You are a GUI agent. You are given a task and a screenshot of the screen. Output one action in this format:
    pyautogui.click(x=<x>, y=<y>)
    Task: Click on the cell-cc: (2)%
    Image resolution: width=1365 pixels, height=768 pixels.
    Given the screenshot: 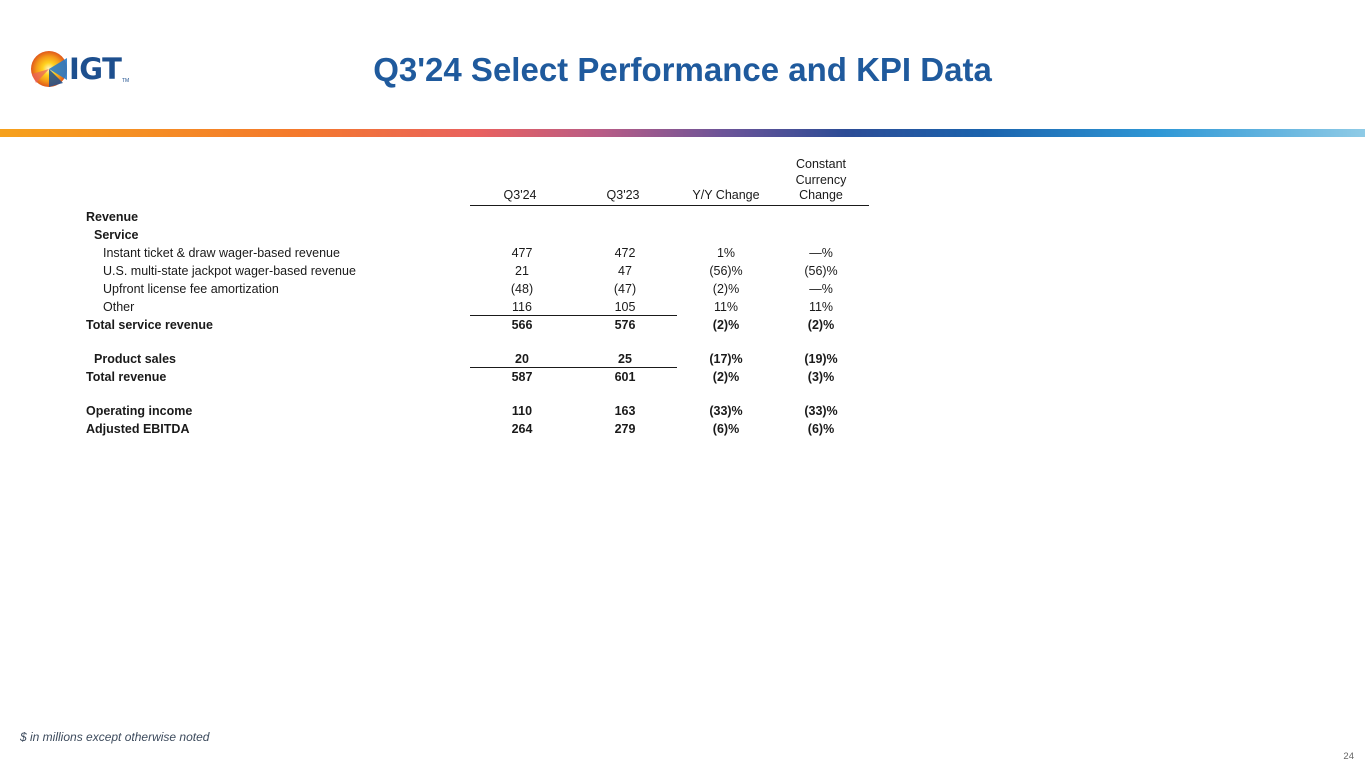 What is the action you would take?
    pyautogui.click(x=821, y=325)
    